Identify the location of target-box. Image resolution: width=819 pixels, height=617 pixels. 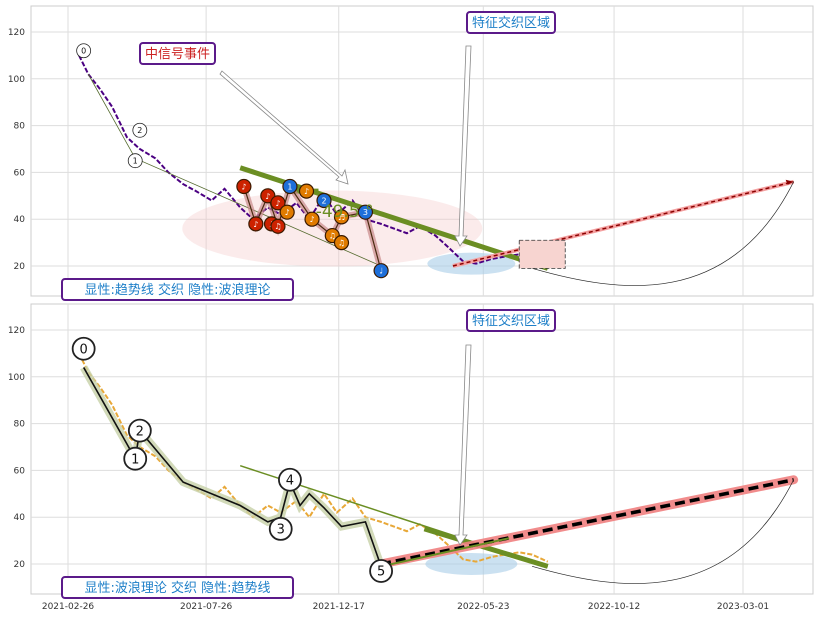
(542, 254).